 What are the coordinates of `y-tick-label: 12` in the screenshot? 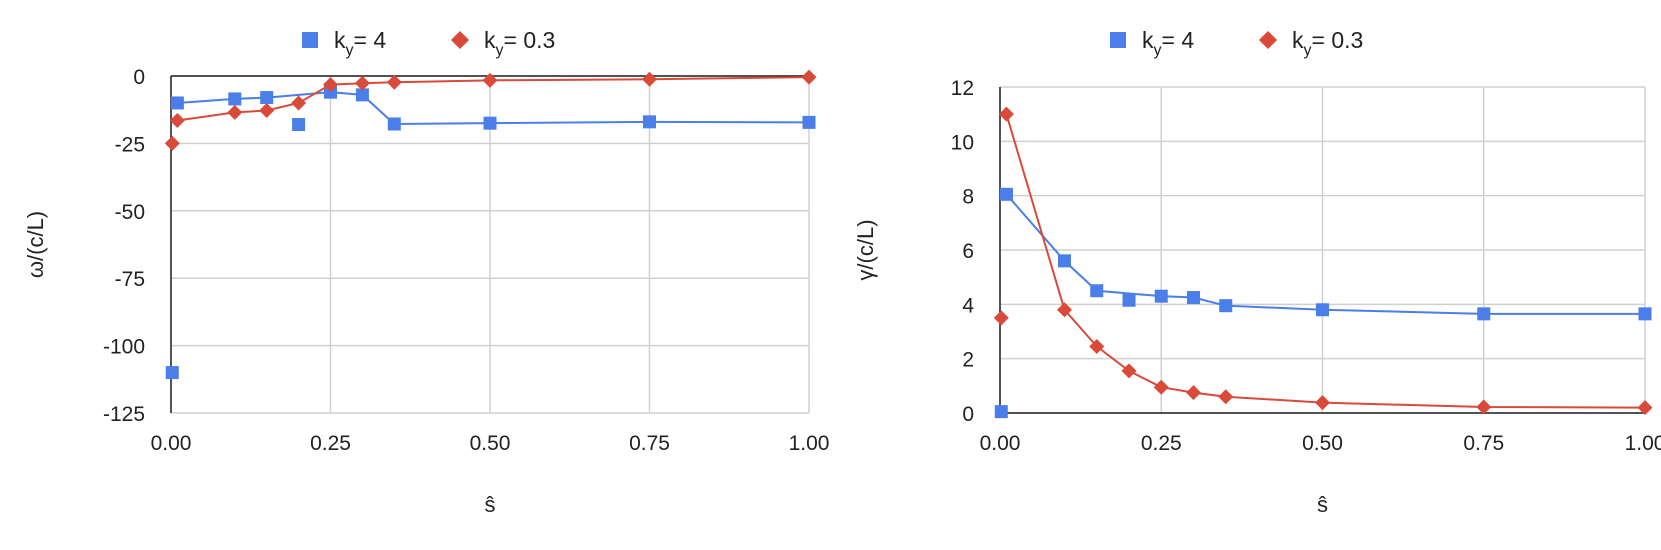 It's located at (962, 88).